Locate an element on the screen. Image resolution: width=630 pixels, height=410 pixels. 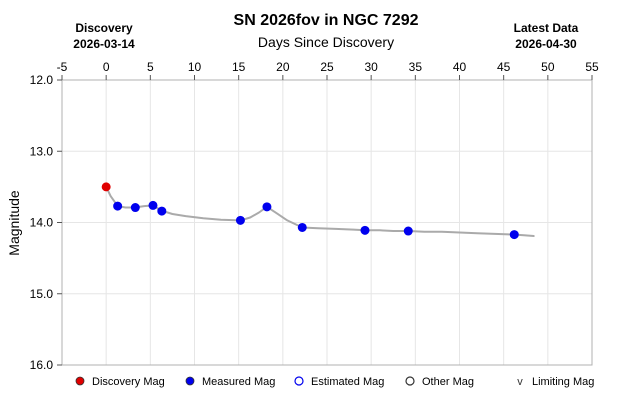
data-point-layer is located at coordinates (310, 211).